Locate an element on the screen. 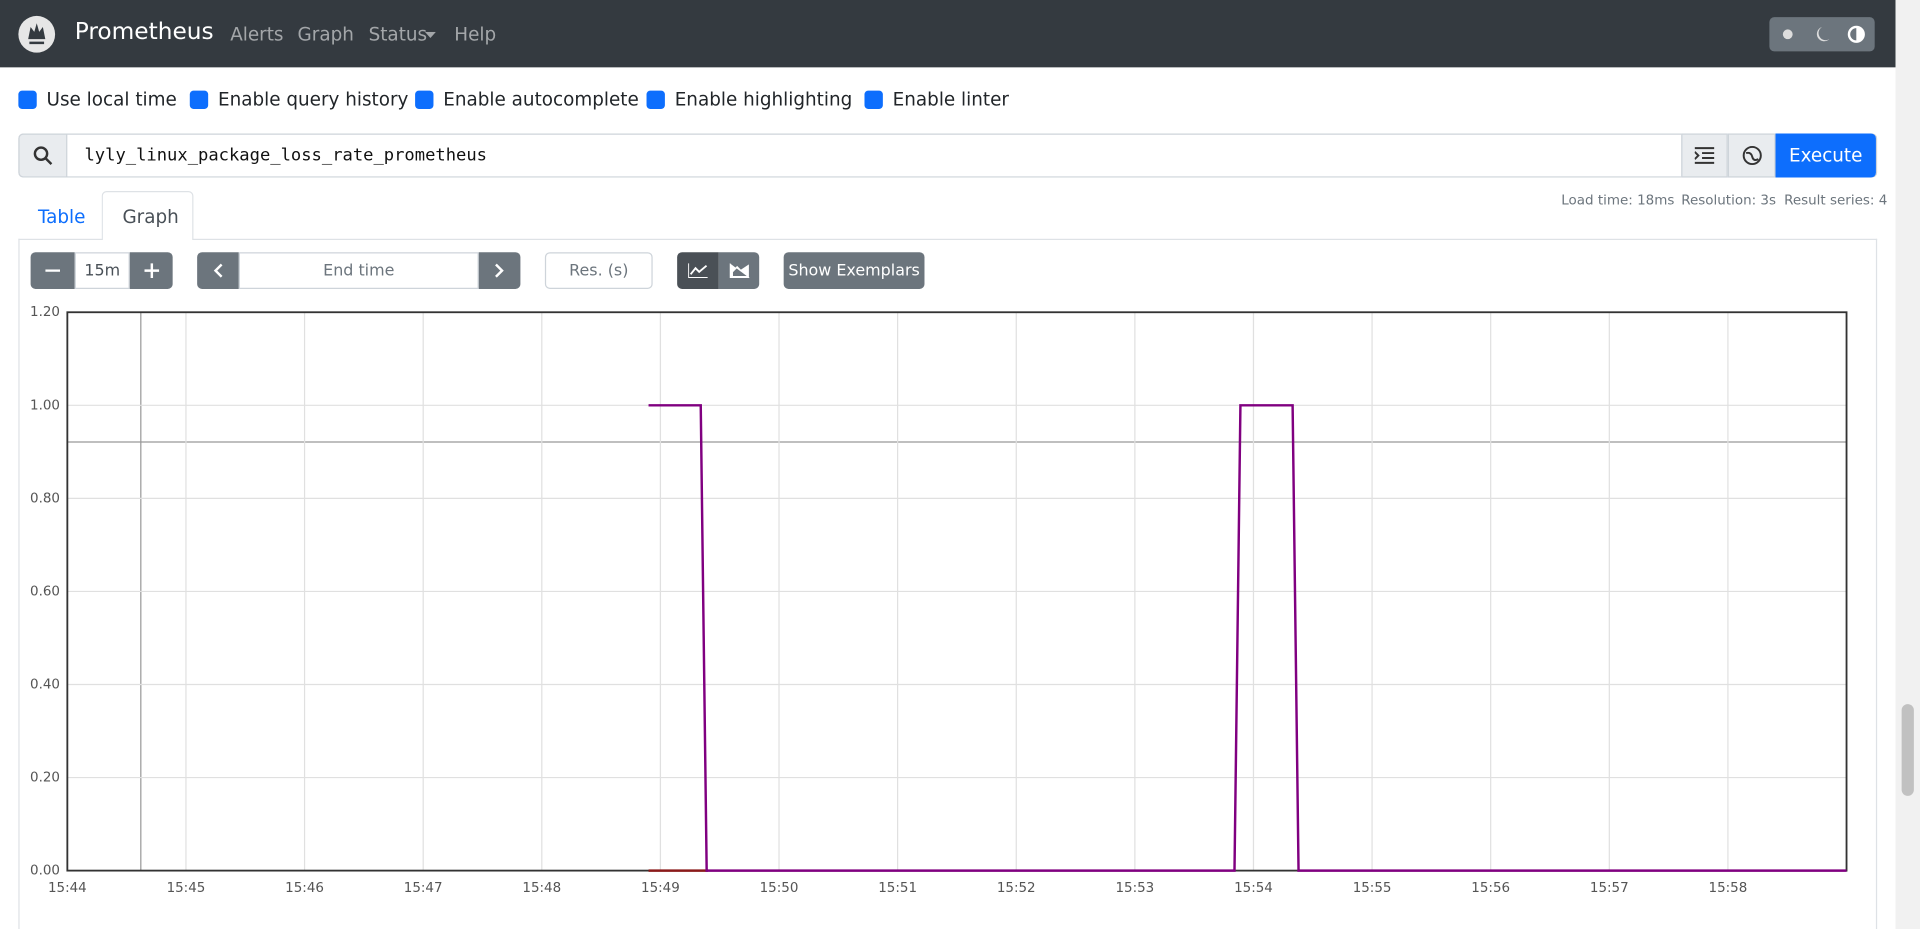 This screenshot has width=1920, height=929. y-tick-label: 0.20 is located at coordinates (45, 778).